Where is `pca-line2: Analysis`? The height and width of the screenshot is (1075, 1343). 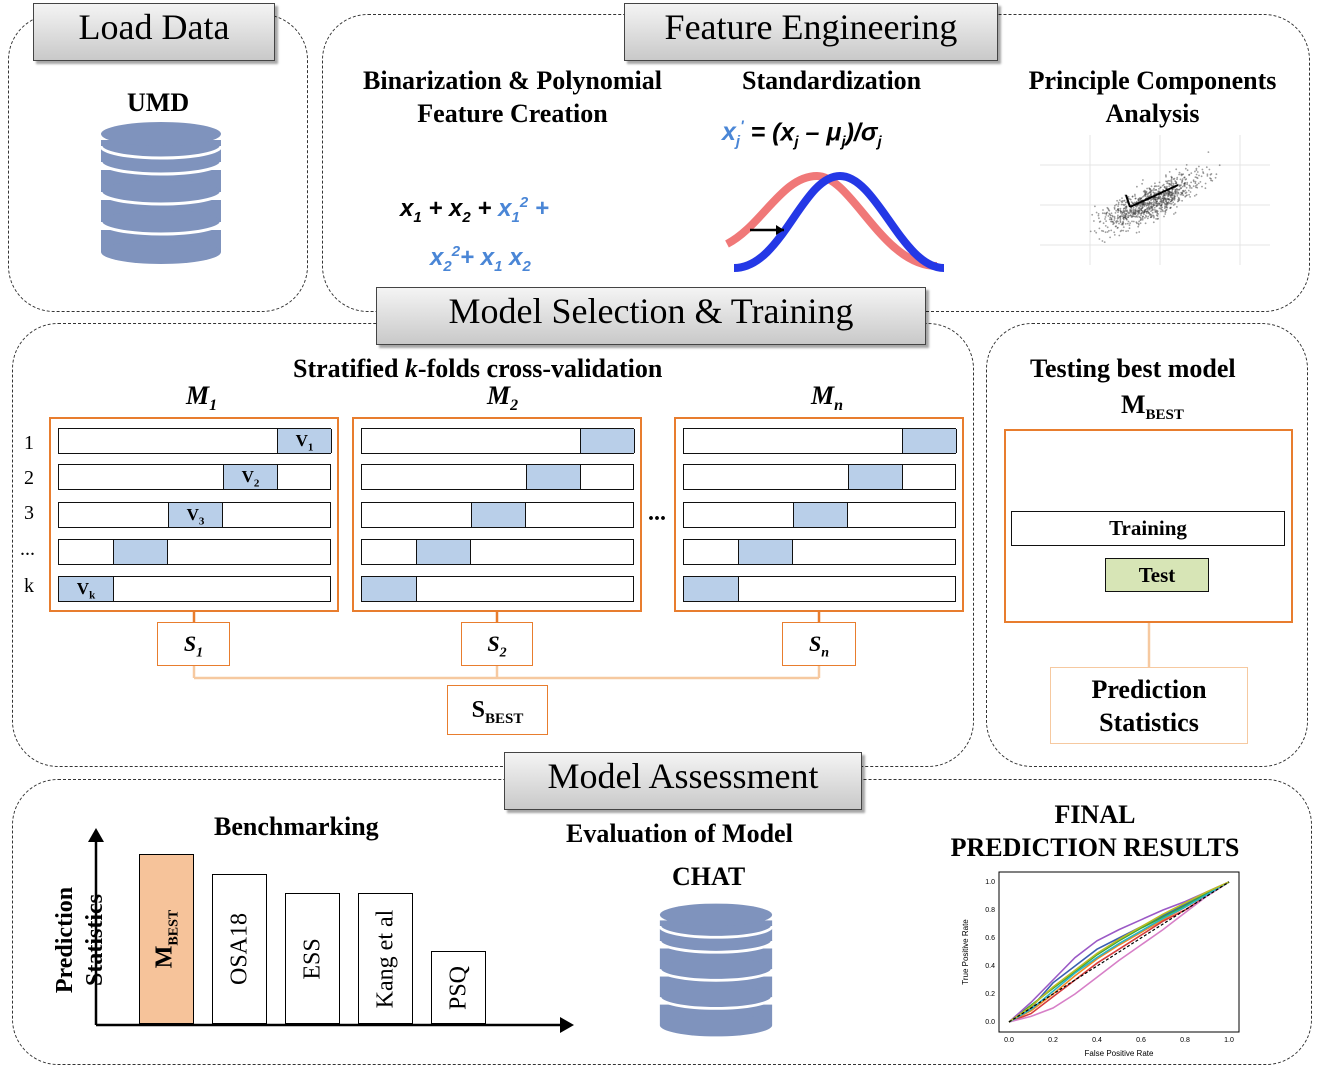
pca-line2: Analysis is located at coordinates (1152, 113).